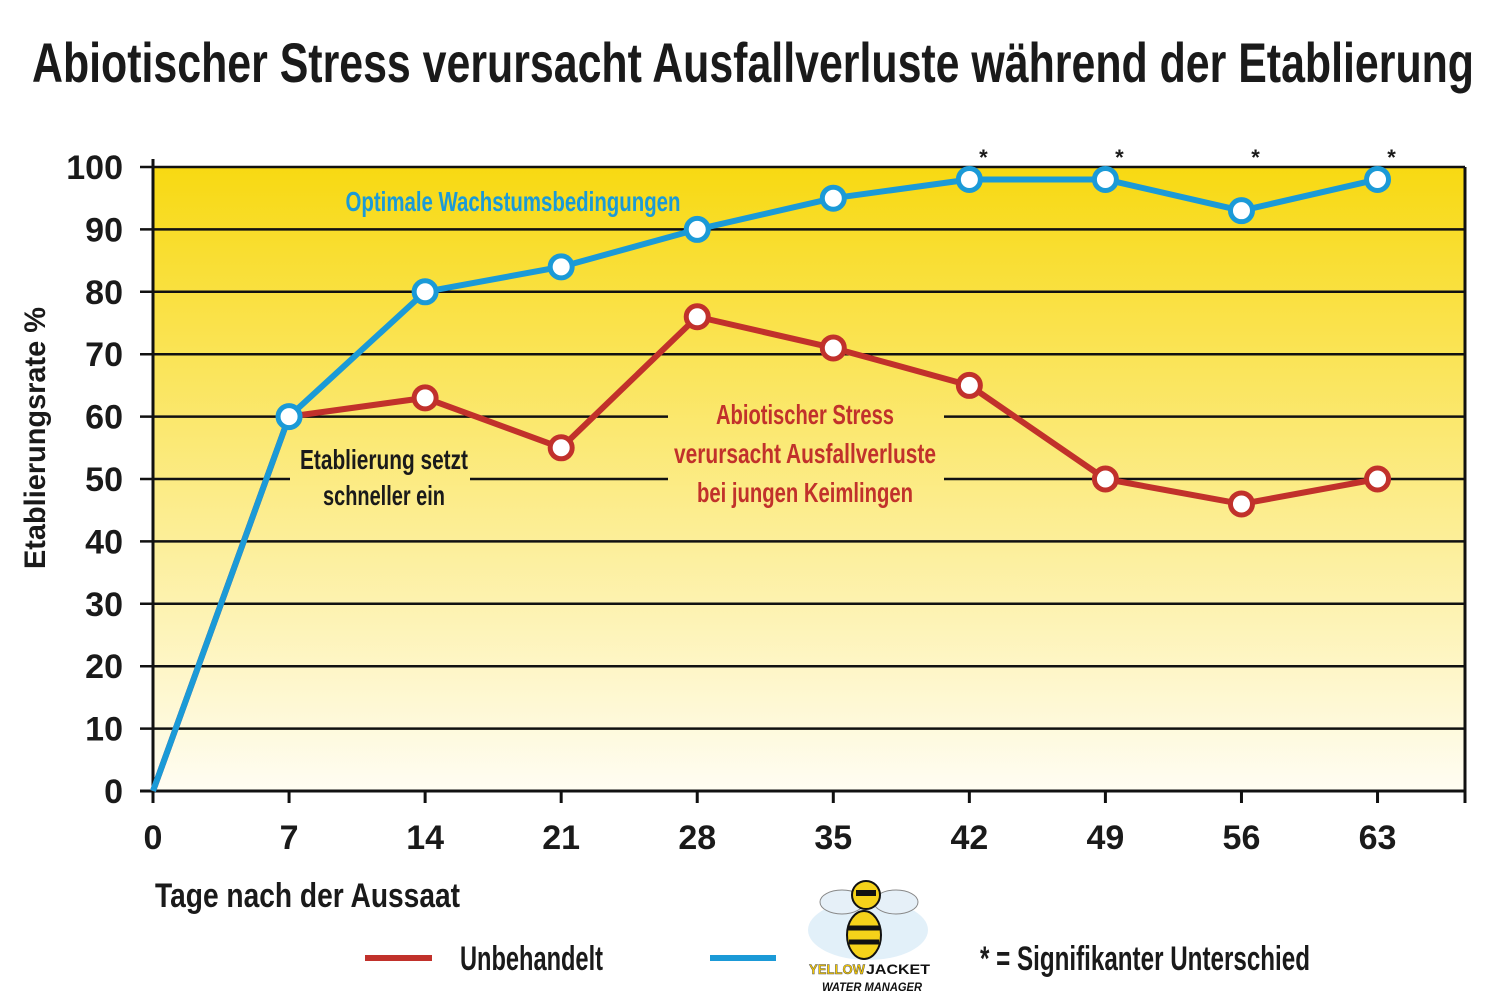 Image resolution: width=1500 pixels, height=1008 pixels. I want to click on annotation-stress: verursacht Ausfallverluste, so click(805, 453).